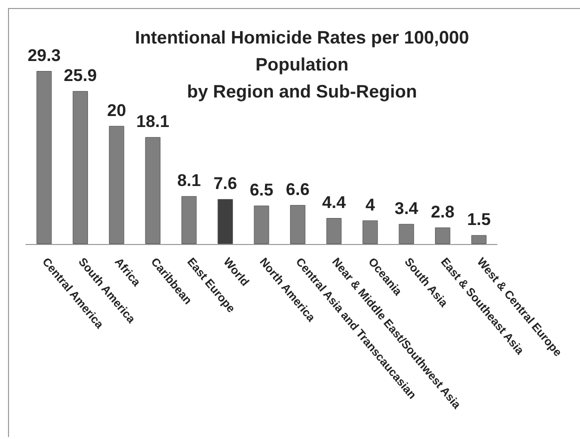  What do you see at coordinates (370, 204) in the screenshot?
I see `data-label: 4` at bounding box center [370, 204].